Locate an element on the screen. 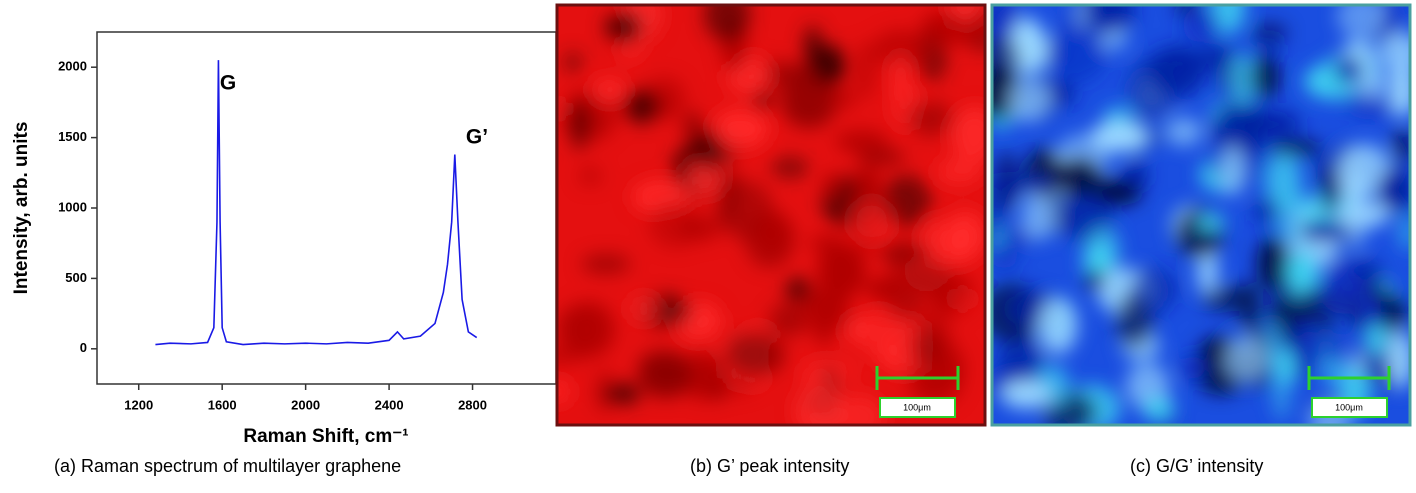 This screenshot has height=493, width=1416. caption: (c) G/G’ intensity is located at coordinates (1196, 466).